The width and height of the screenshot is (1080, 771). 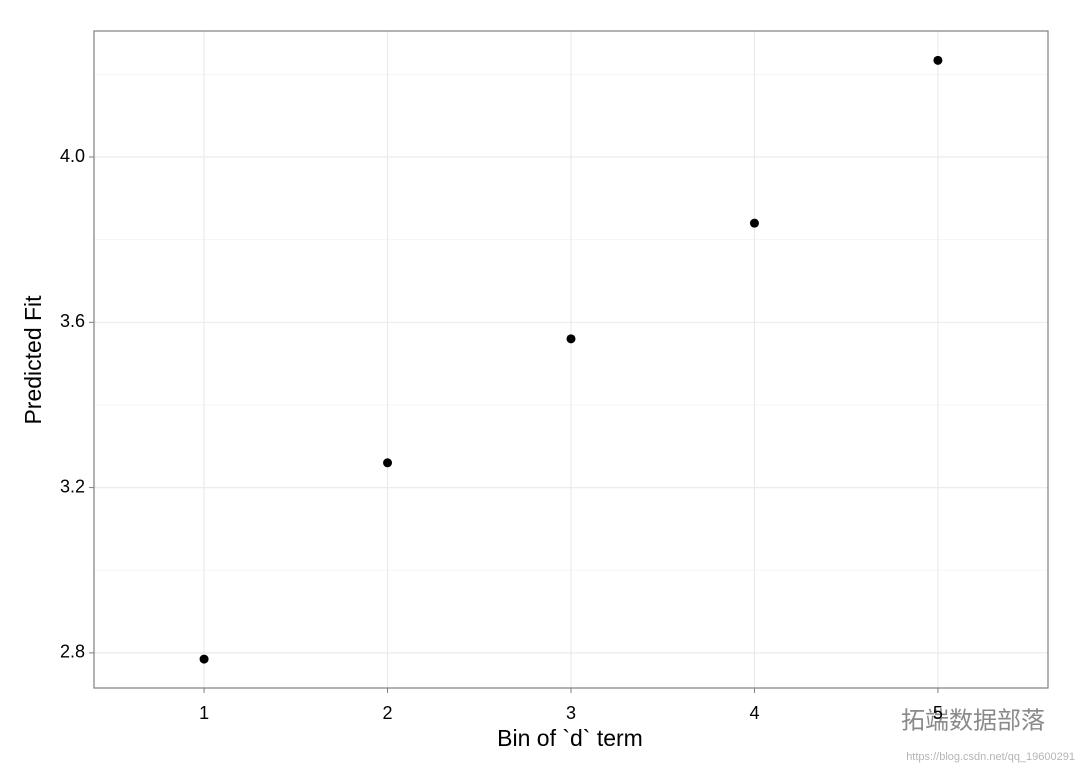 I want to click on y-tick-label: 2.8, so click(x=72, y=652).